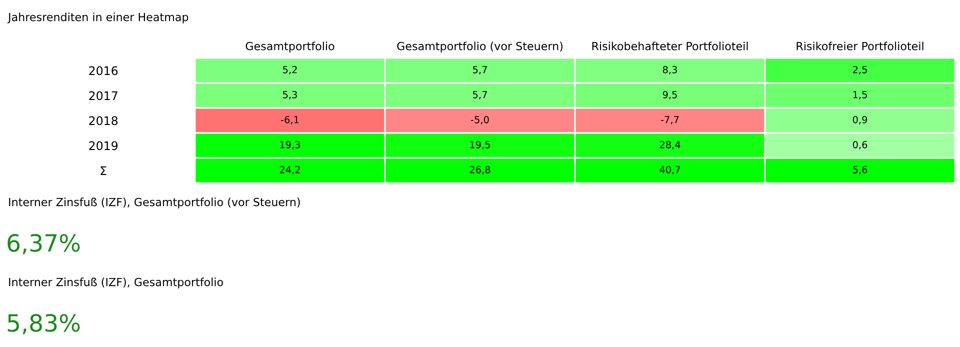 This screenshot has width=960, height=347. Describe the element at coordinates (860, 46) in the screenshot. I see `x-tick-label: Risikofreier Portfolioteil` at that location.